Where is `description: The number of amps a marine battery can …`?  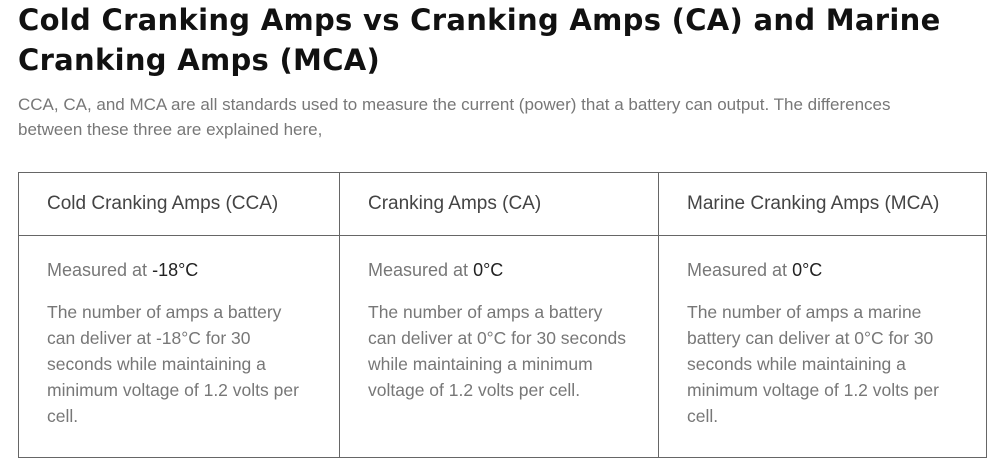 description: The number of amps a marine battery can … is located at coordinates (813, 364).